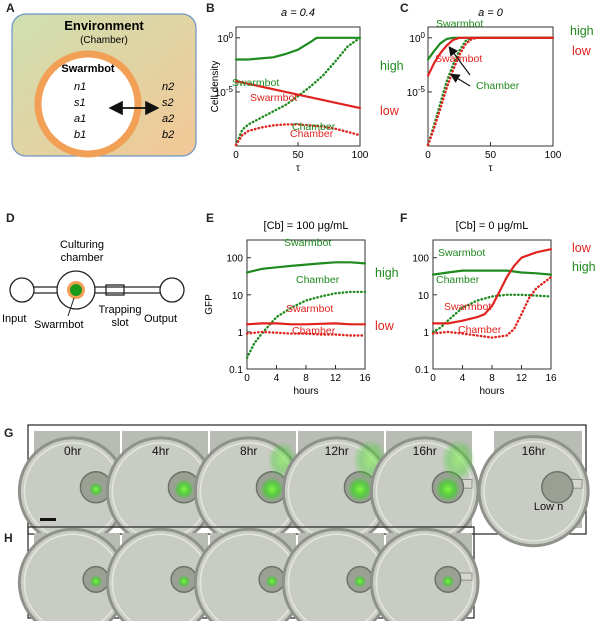  What do you see at coordinates (492, 226) in the screenshot?
I see `chart-title: [Cb] = 0 μg/mL` at bounding box center [492, 226].